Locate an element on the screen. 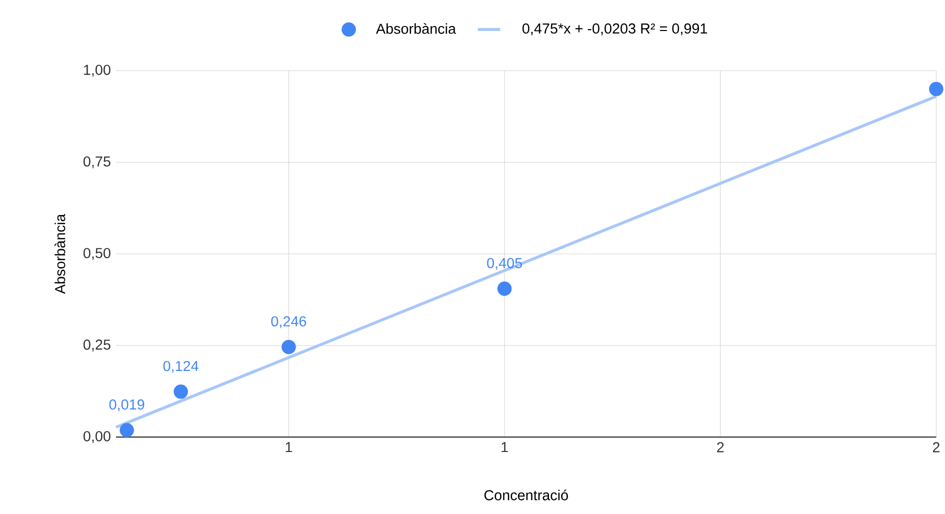 This screenshot has height=514, width=945. data-label: 0,405 is located at coordinates (504, 264).